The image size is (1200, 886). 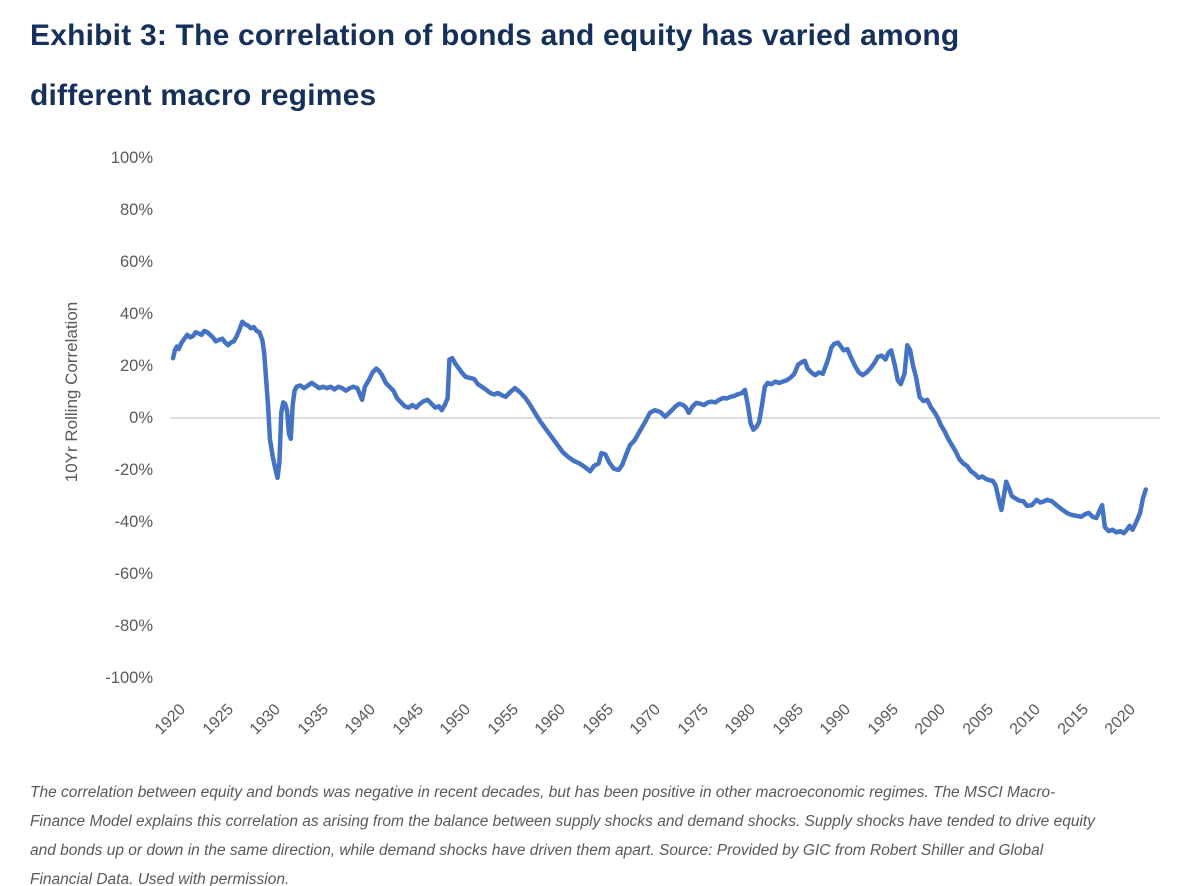 I want to click on y-tick-label: -40%, so click(x=133, y=522).